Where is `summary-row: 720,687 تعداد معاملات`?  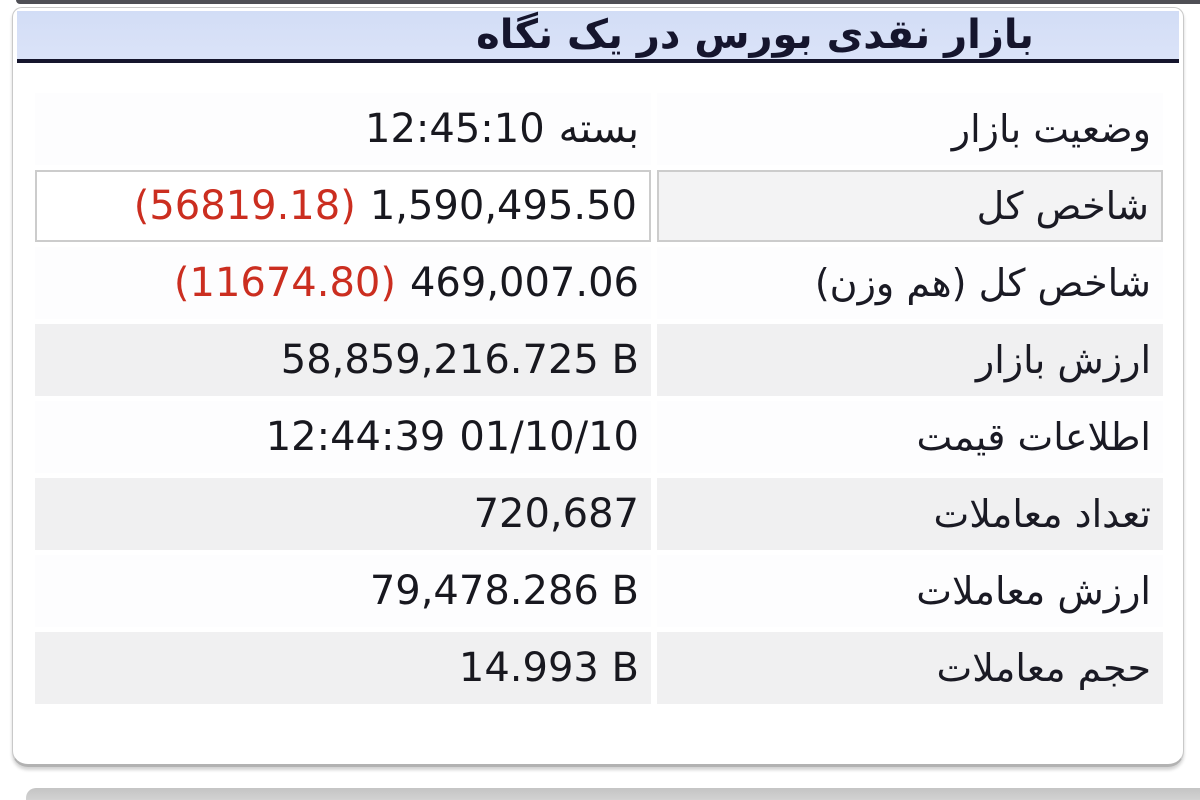 summary-row: 720,687 تعداد معاملات is located at coordinates (599, 514).